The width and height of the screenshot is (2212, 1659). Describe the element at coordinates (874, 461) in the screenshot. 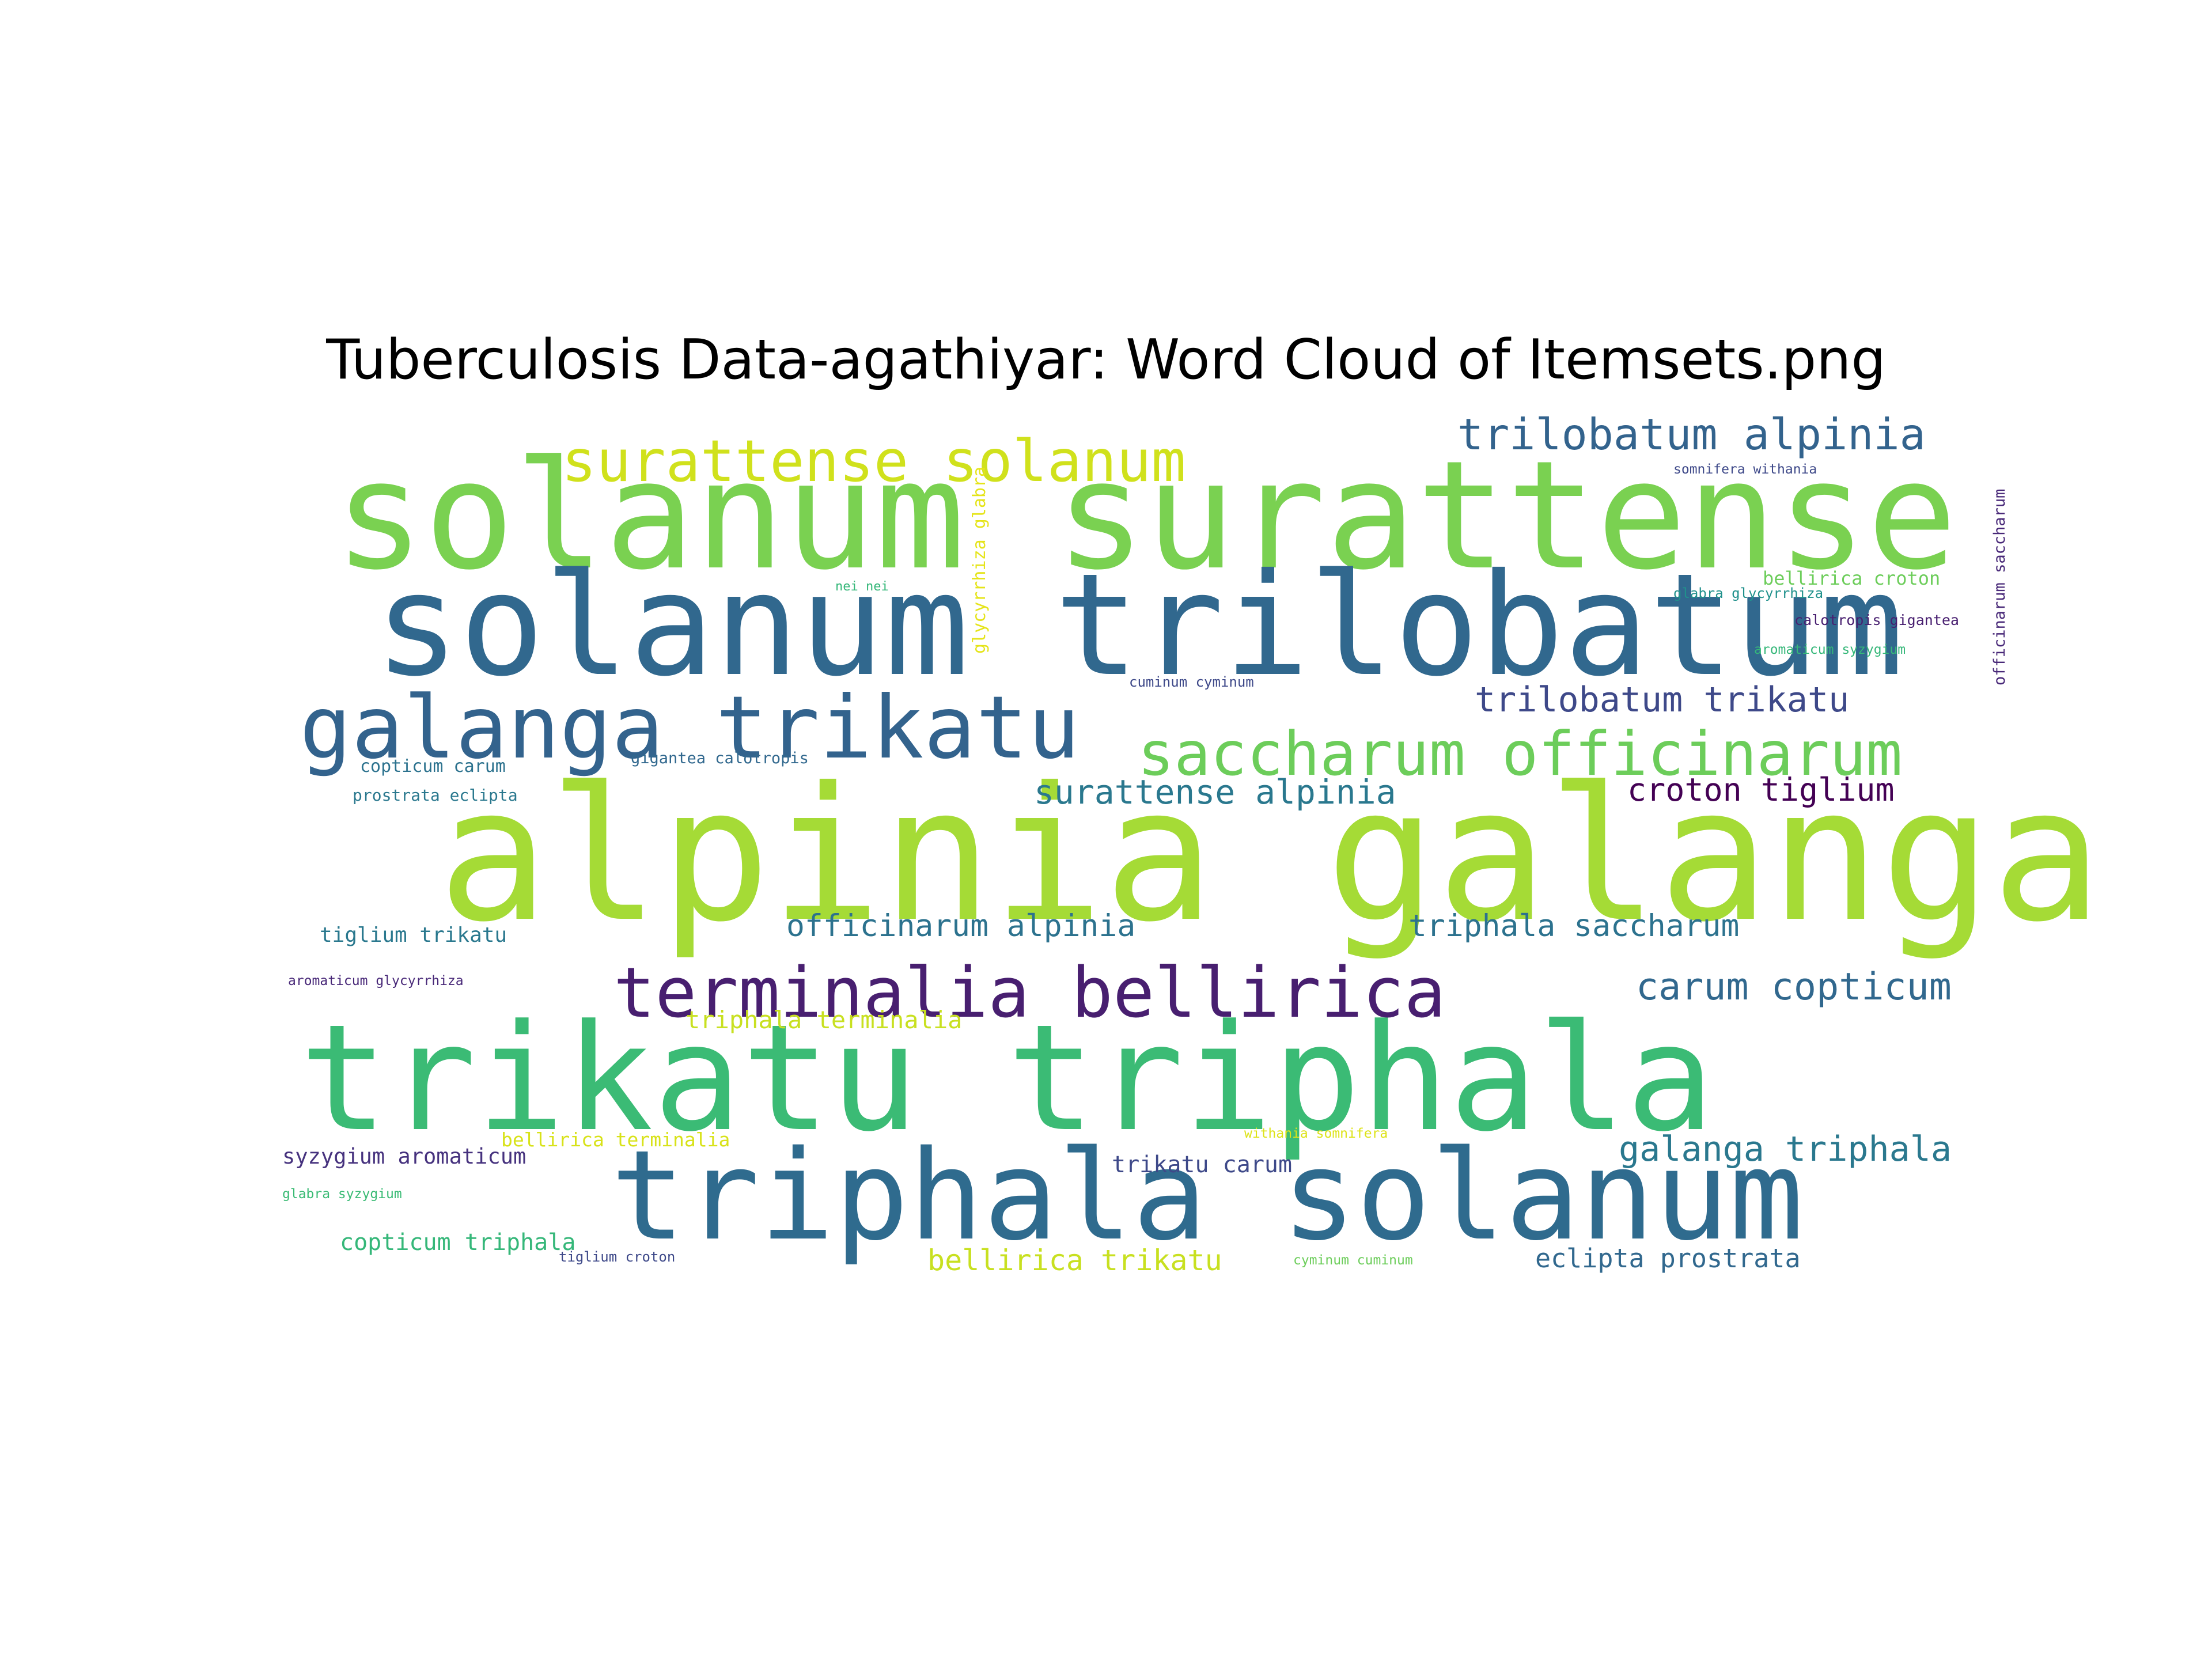

I see `word: surattense solanum` at that location.